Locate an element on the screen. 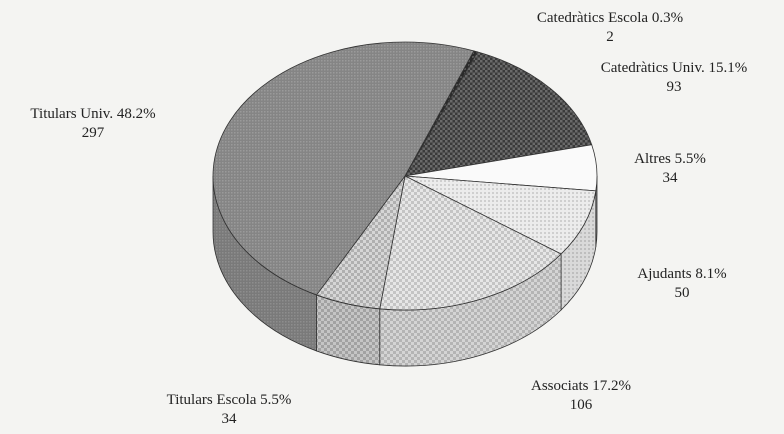 The image size is (784, 434). pie-side-shade-associats is located at coordinates (470, 310).